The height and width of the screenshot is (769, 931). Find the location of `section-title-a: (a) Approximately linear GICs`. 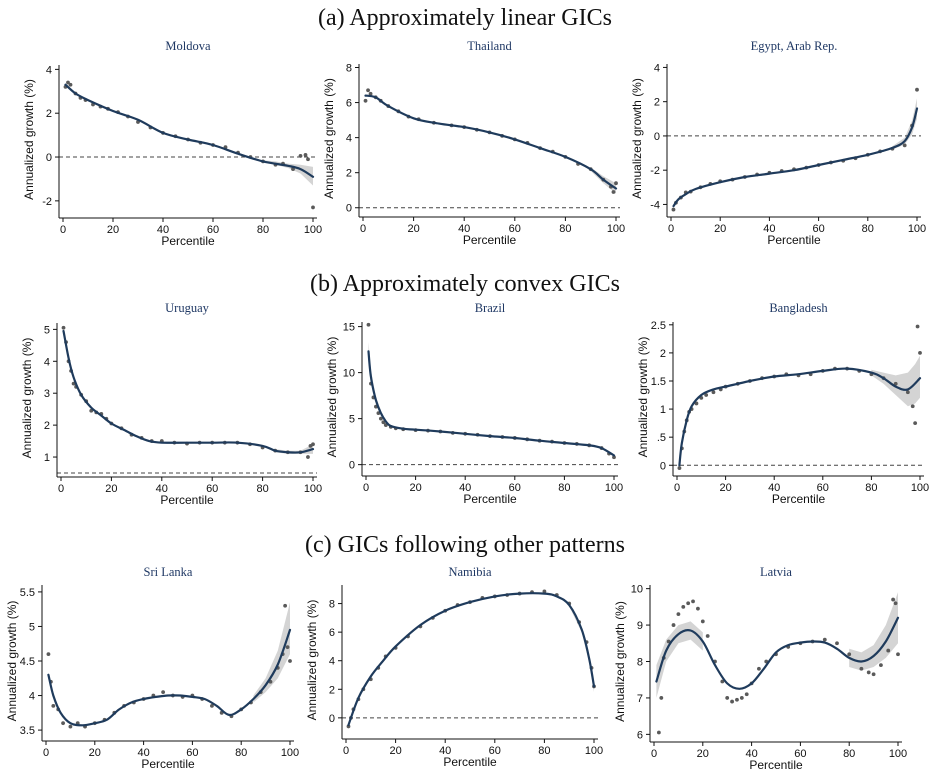

section-title-a: (a) Approximately linear GICs is located at coordinates (465, 18).